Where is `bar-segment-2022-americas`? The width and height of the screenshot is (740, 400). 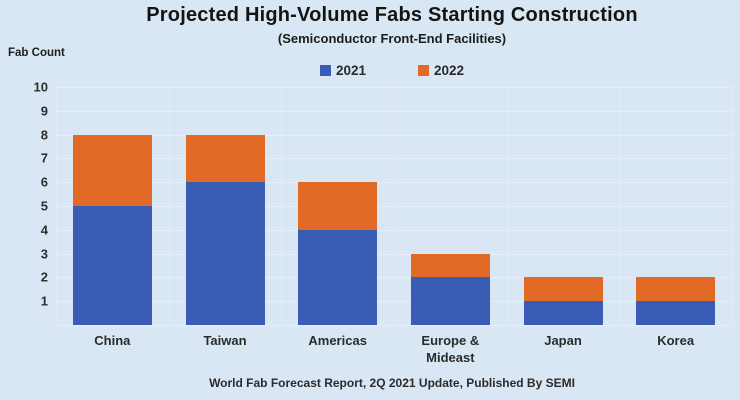 bar-segment-2022-americas is located at coordinates (338, 206).